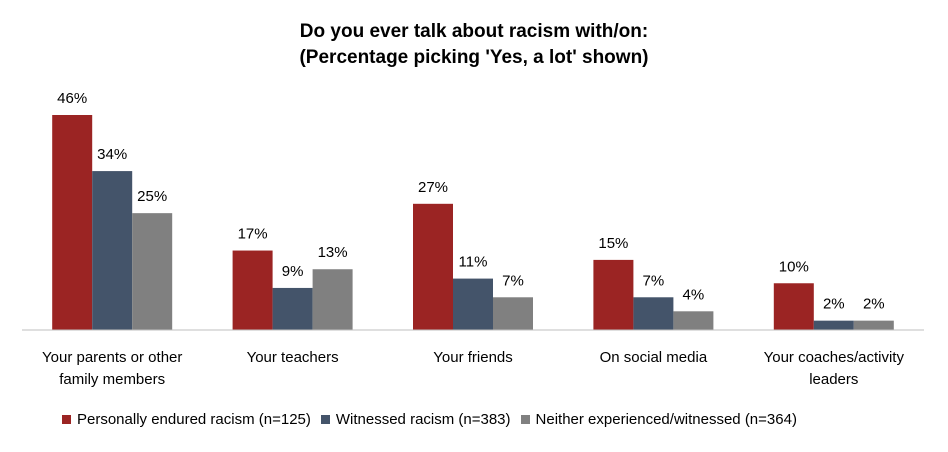  What do you see at coordinates (194, 419) in the screenshot?
I see `legend-label: Personally endured racism (n=125)` at bounding box center [194, 419].